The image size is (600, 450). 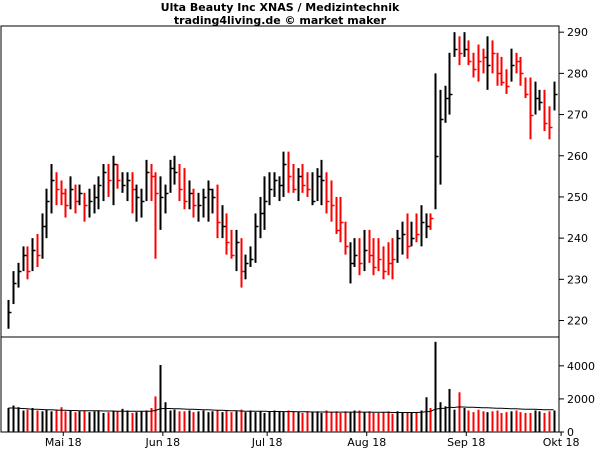 I want to click on price-y-tick-label: 250, so click(x=577, y=197).